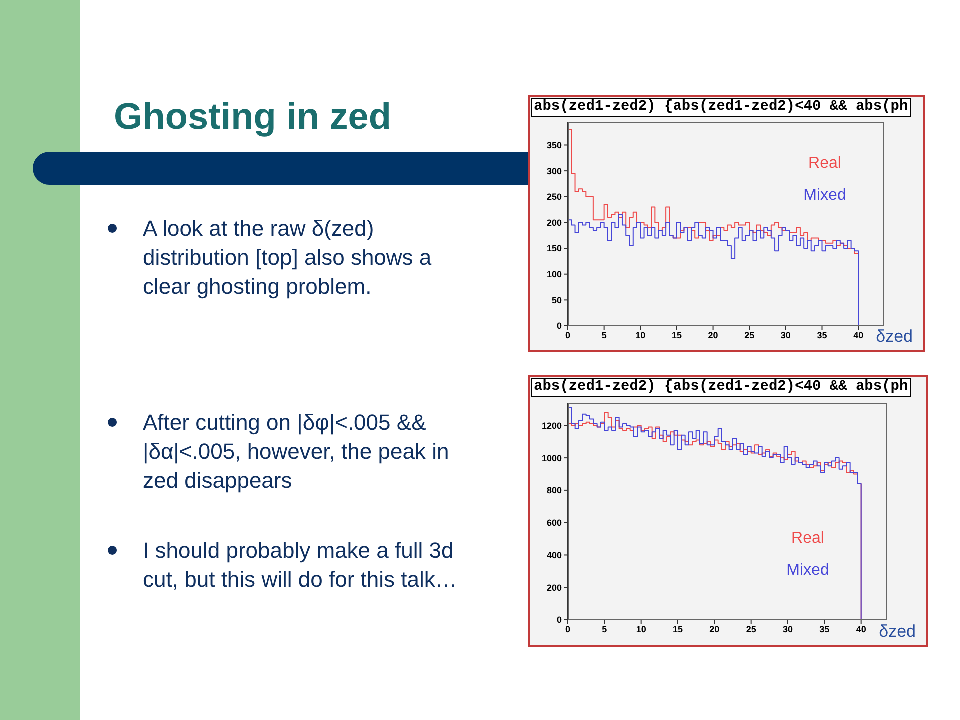  What do you see at coordinates (552, 458) in the screenshot?
I see `y-tick-label: 1000` at bounding box center [552, 458].